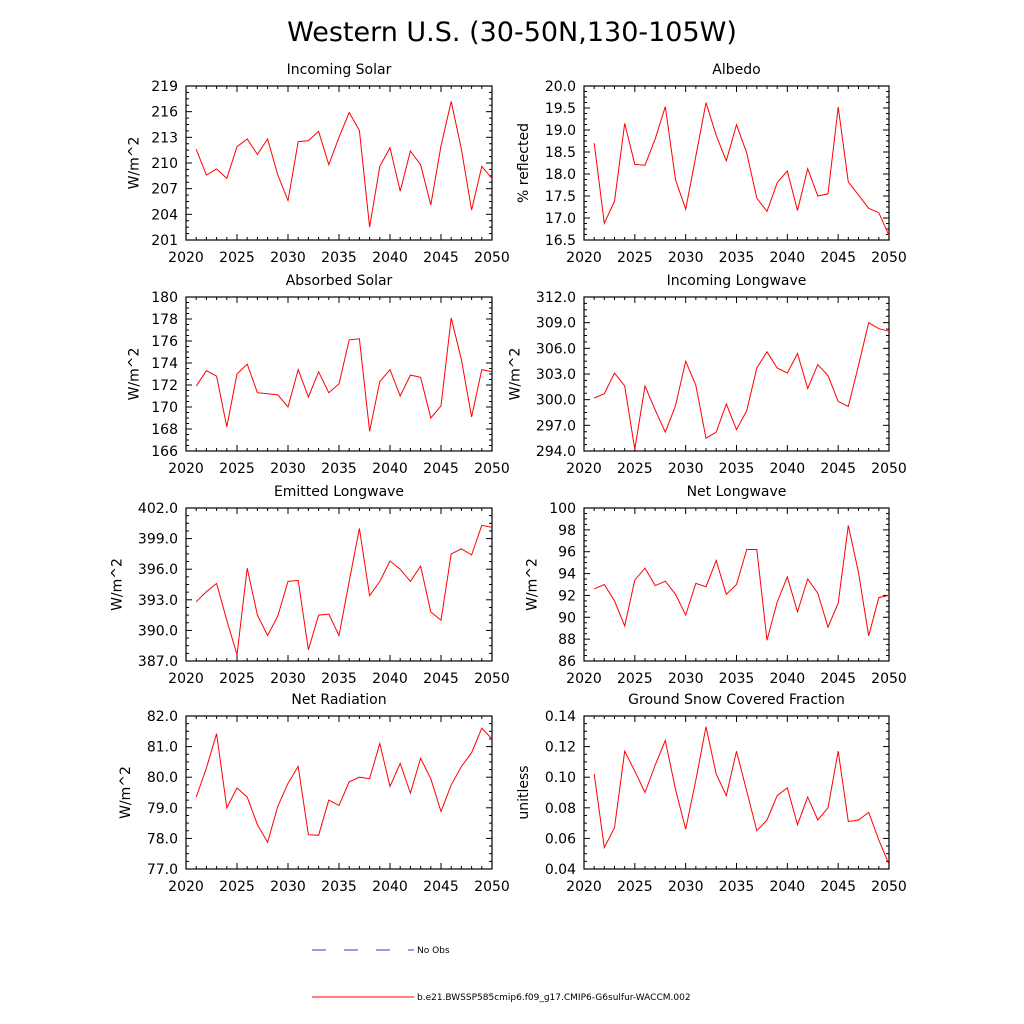  Describe the element at coordinates (158, 662) in the screenshot. I see `y-tick-label: 387.0` at that location.